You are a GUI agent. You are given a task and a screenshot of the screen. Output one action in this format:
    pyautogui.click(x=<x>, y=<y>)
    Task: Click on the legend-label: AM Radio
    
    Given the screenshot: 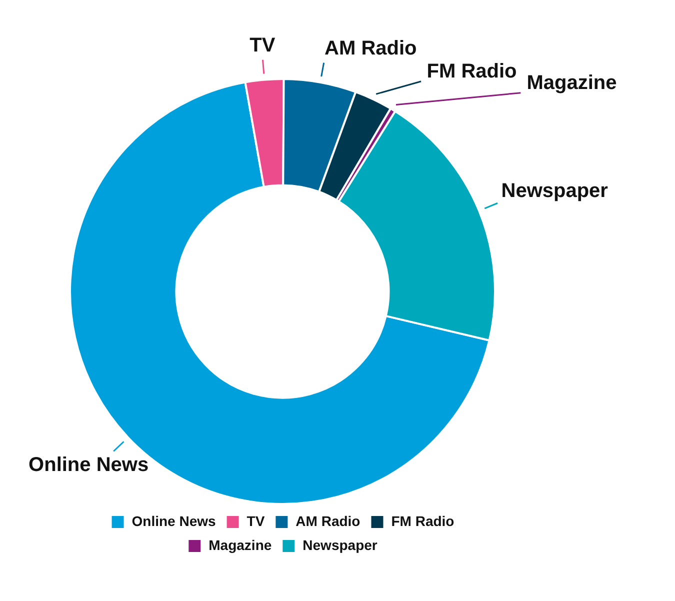 What is the action you would take?
    pyautogui.click(x=328, y=520)
    